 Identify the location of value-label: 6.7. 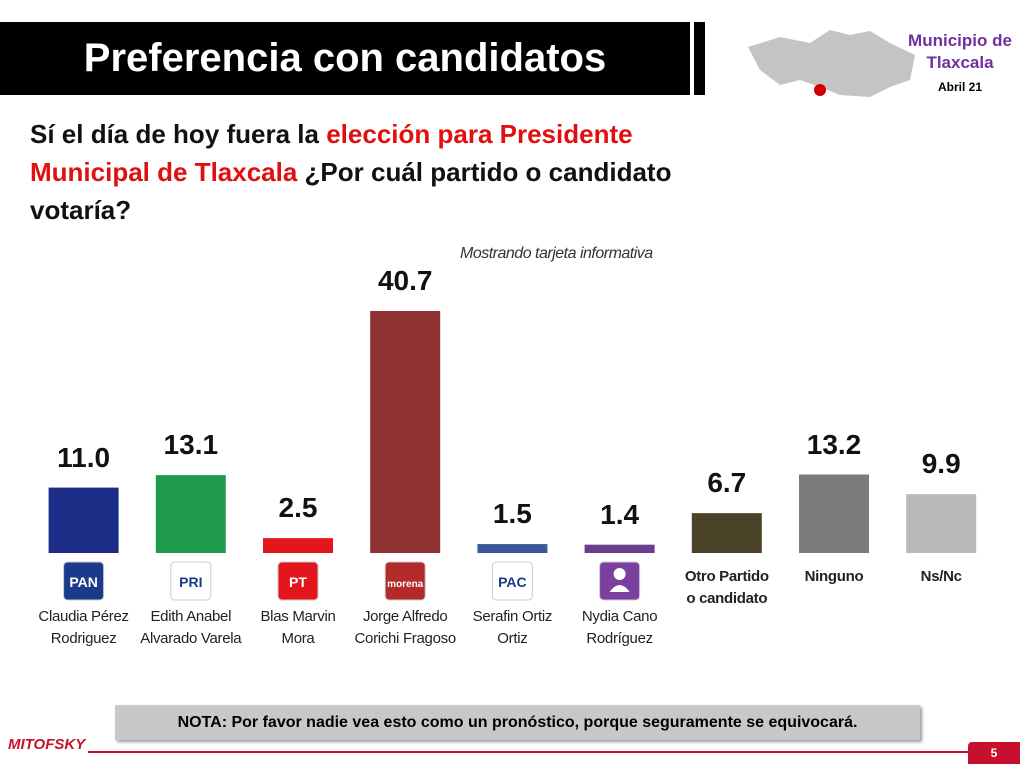
(727, 483).